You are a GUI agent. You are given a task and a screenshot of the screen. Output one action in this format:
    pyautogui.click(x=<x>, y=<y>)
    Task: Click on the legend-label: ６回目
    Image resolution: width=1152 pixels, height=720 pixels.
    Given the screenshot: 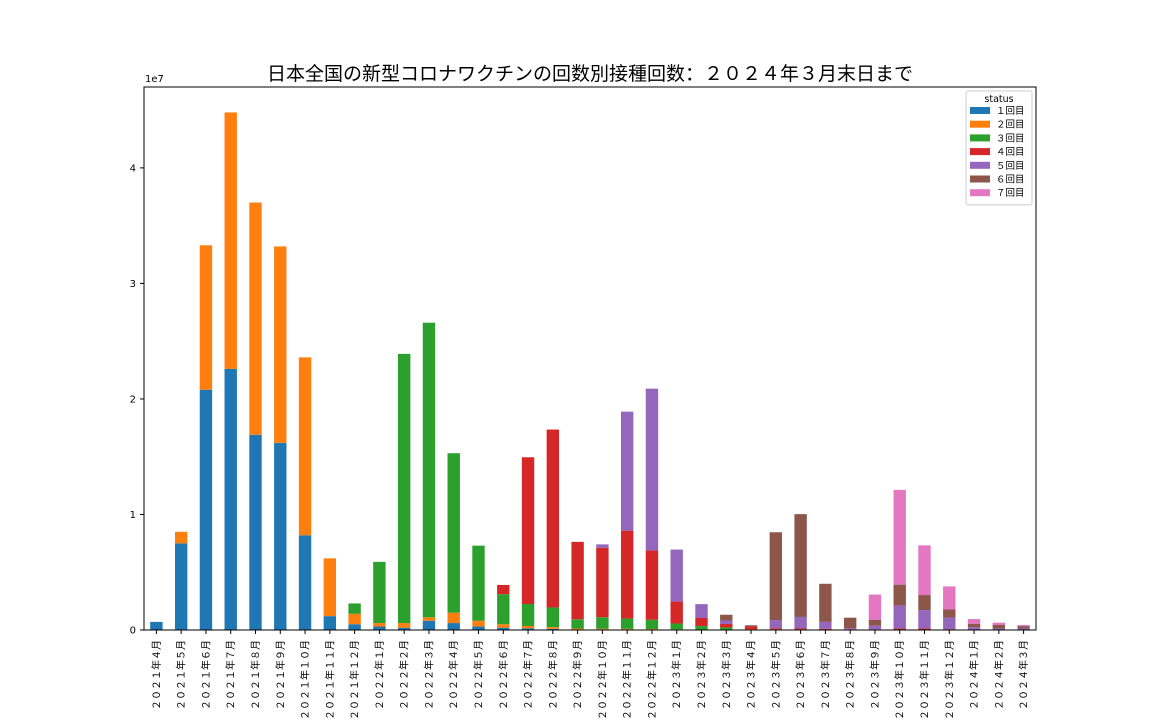 What is the action you would take?
    pyautogui.click(x=1010, y=180)
    